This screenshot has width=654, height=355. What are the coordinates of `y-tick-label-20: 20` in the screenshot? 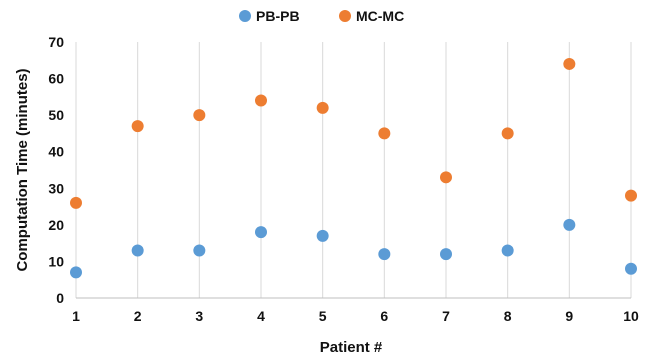 It's located at (56, 225).